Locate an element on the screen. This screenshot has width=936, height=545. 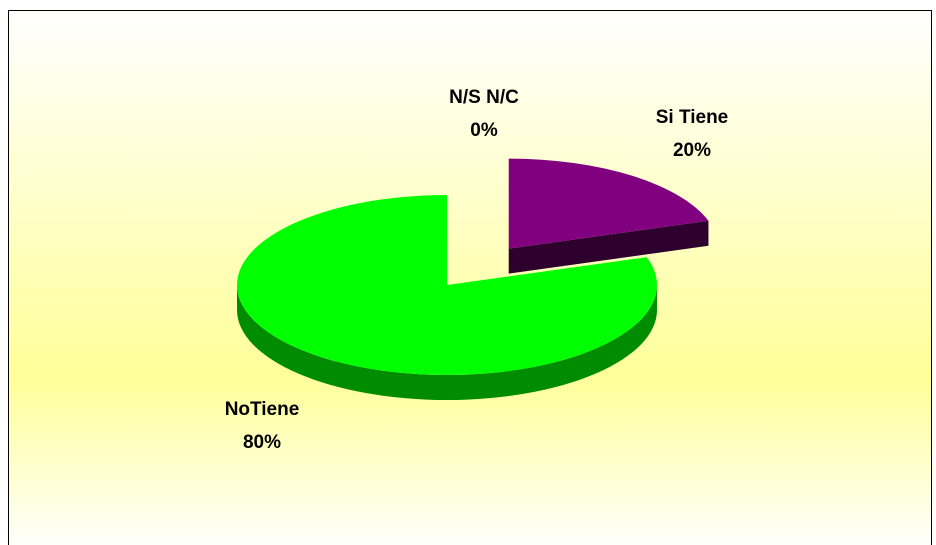
slice-label: N/S N/C is located at coordinates (484, 97).